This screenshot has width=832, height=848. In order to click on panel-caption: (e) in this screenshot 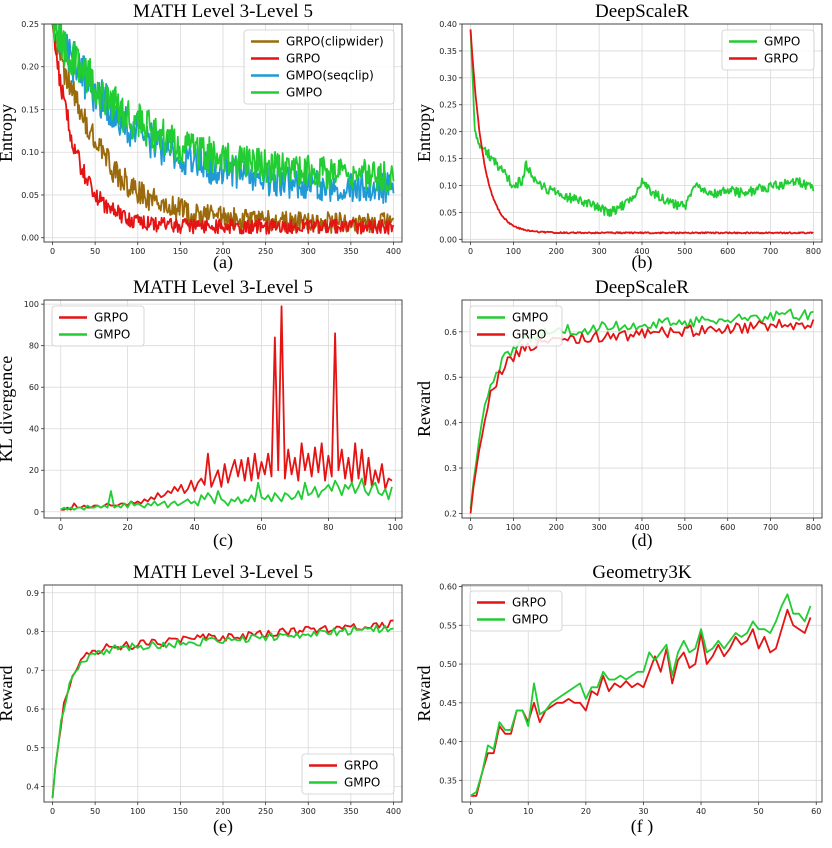, I will do `click(223, 826)`.